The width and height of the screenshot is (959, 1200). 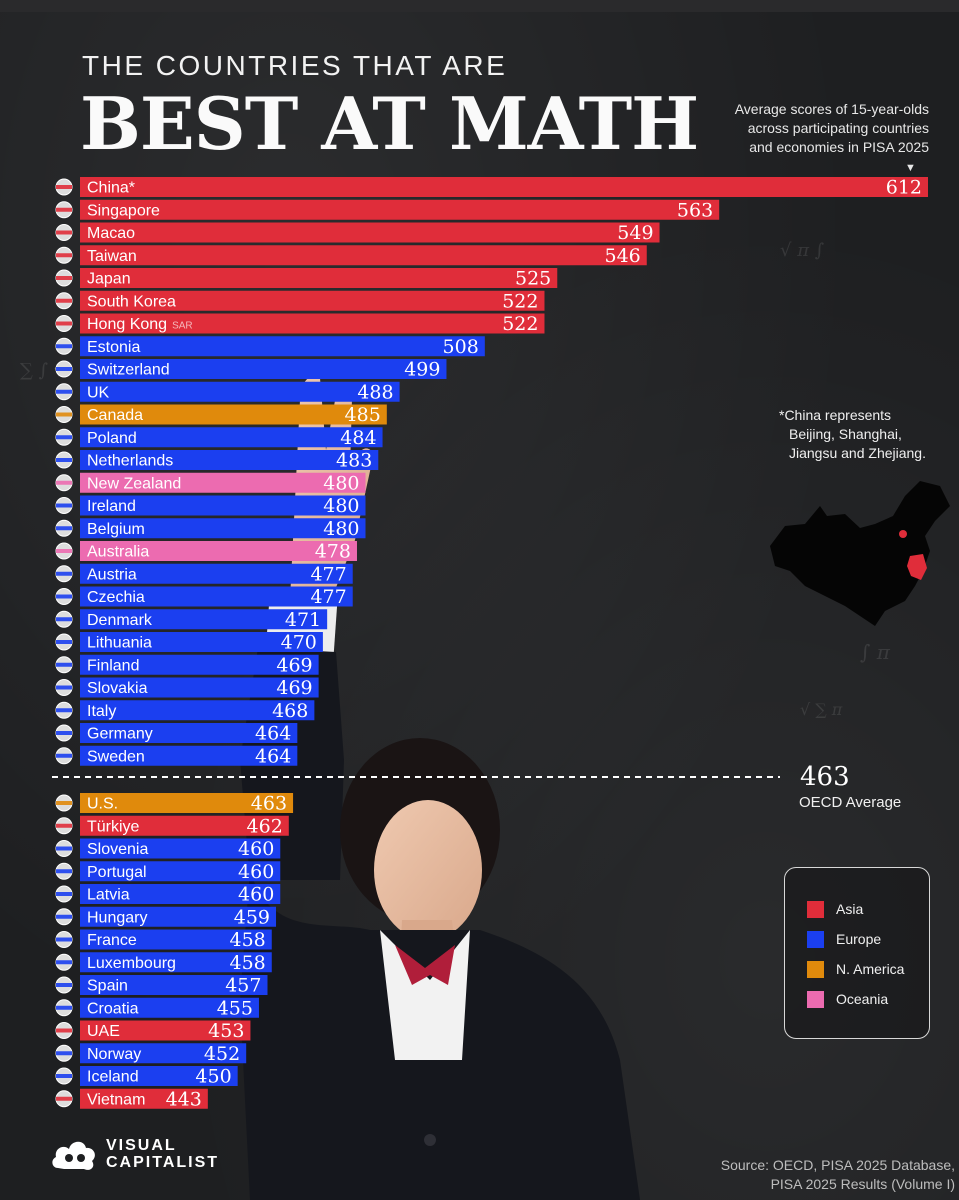 What do you see at coordinates (213, 1077) in the screenshot?
I see `value-label-iceland: 450` at bounding box center [213, 1077].